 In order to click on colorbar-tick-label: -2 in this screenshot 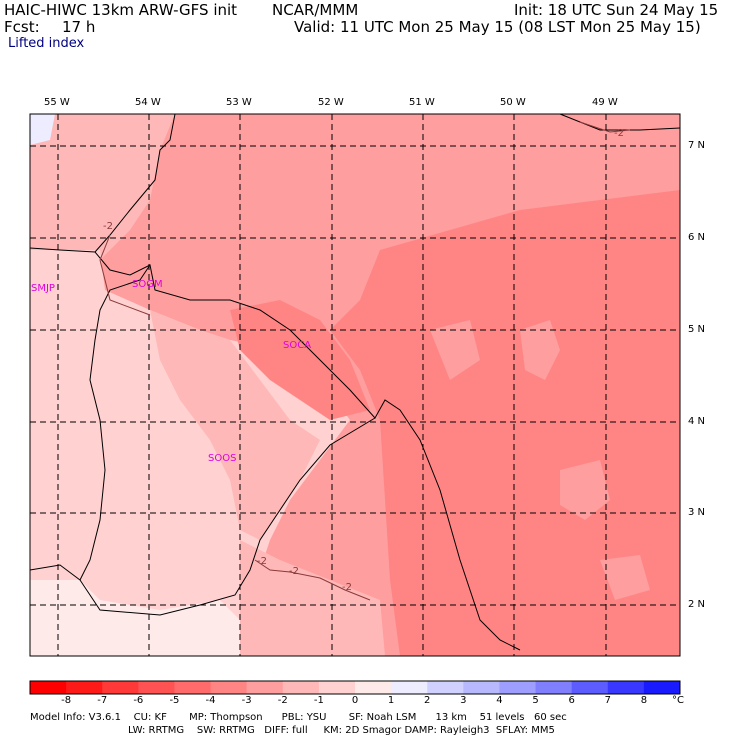, I will do `click(282, 700)`.